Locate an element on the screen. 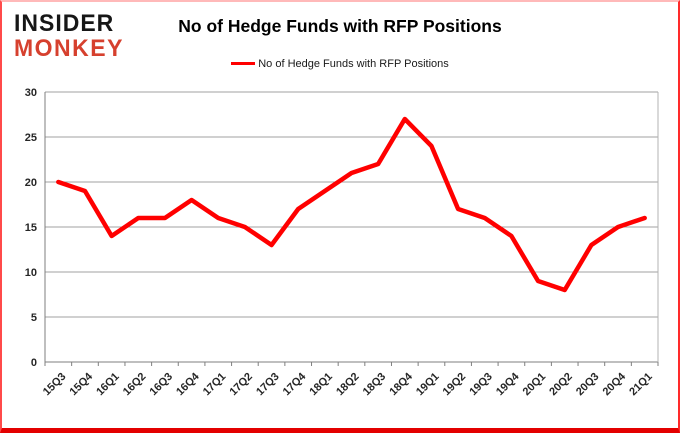 Image resolution: width=680 pixels, height=433 pixels. y-axis-tick-label: 15 is located at coordinates (31, 228).